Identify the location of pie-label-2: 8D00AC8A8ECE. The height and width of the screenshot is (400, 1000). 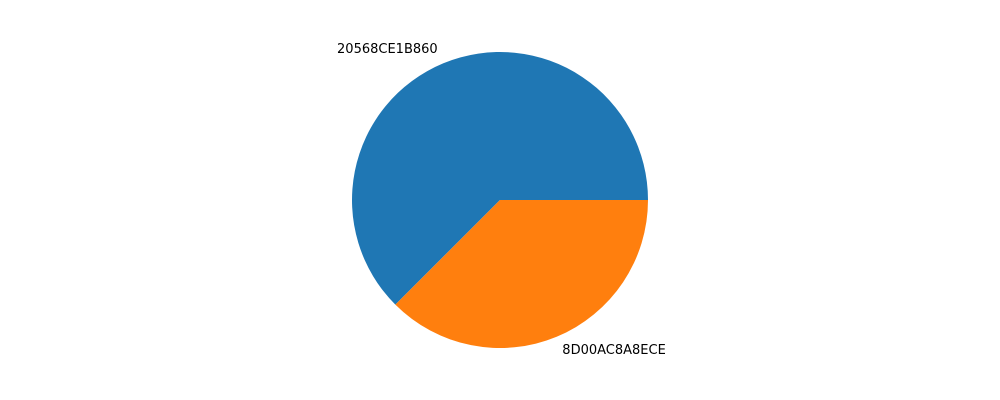
(614, 350).